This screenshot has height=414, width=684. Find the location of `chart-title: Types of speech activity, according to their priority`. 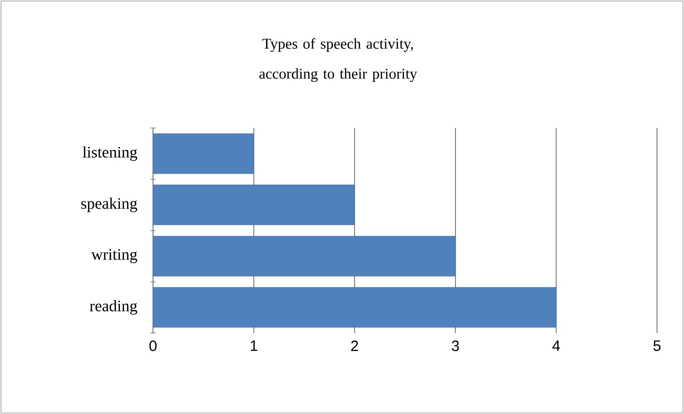

chart-title: Types of speech activity, according to their priority is located at coordinates (338, 60).